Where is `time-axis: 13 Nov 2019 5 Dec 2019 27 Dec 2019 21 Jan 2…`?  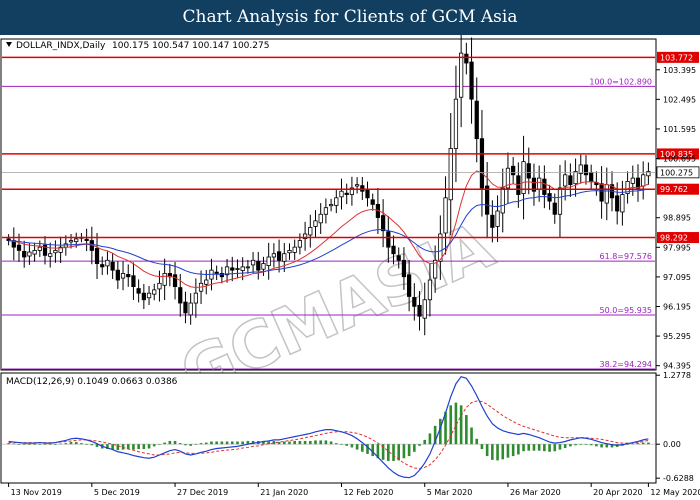
time-axis: 13 Nov 2019 5 Dec 2019 27 Dec 2019 21 Jan 2… is located at coordinates (354, 490).